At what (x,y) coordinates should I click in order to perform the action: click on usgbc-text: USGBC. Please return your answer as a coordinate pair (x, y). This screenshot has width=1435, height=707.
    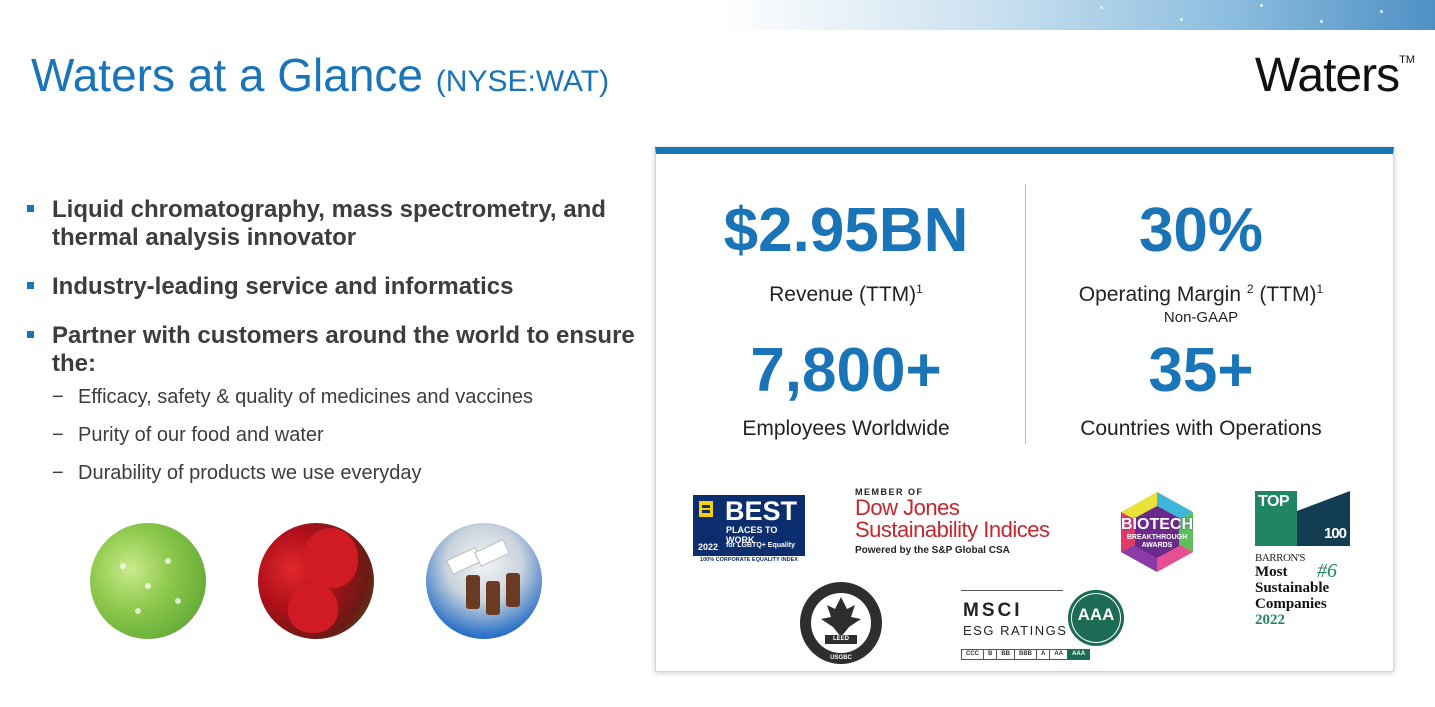
    Looking at the image, I should click on (841, 658).